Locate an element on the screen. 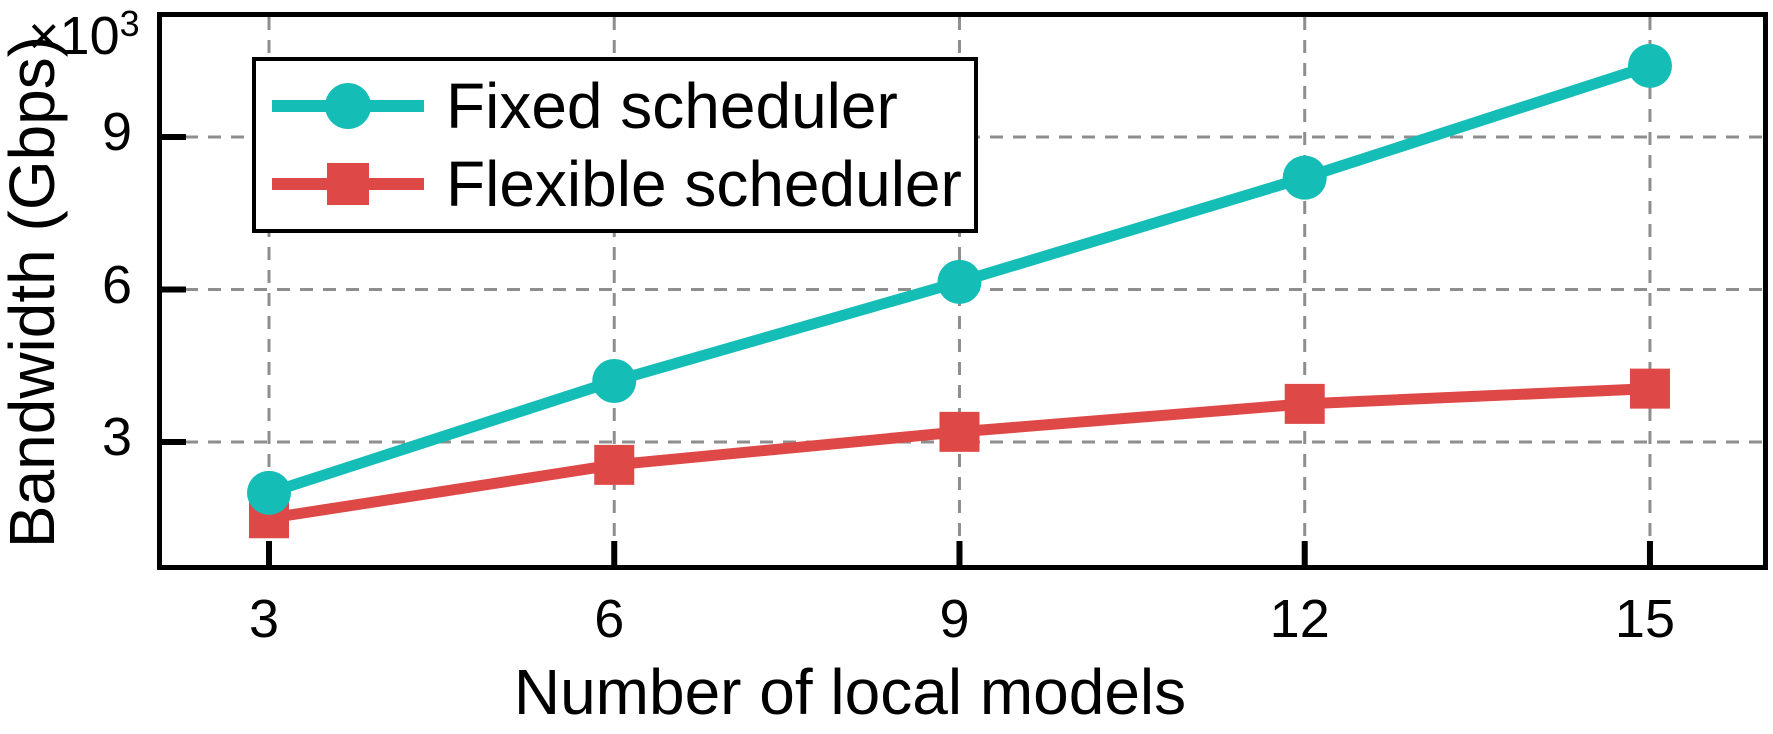  y-axis-label: Bandwidth (Gbps) is located at coordinates (34, 292).